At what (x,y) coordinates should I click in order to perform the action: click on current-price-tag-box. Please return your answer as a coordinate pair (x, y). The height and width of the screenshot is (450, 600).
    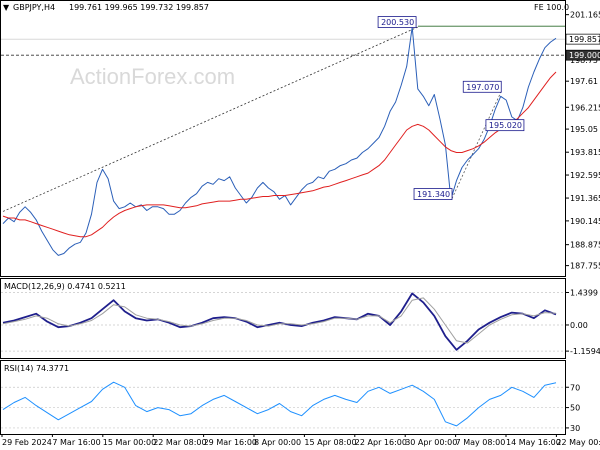
    Looking at the image, I should click on (582, 39).